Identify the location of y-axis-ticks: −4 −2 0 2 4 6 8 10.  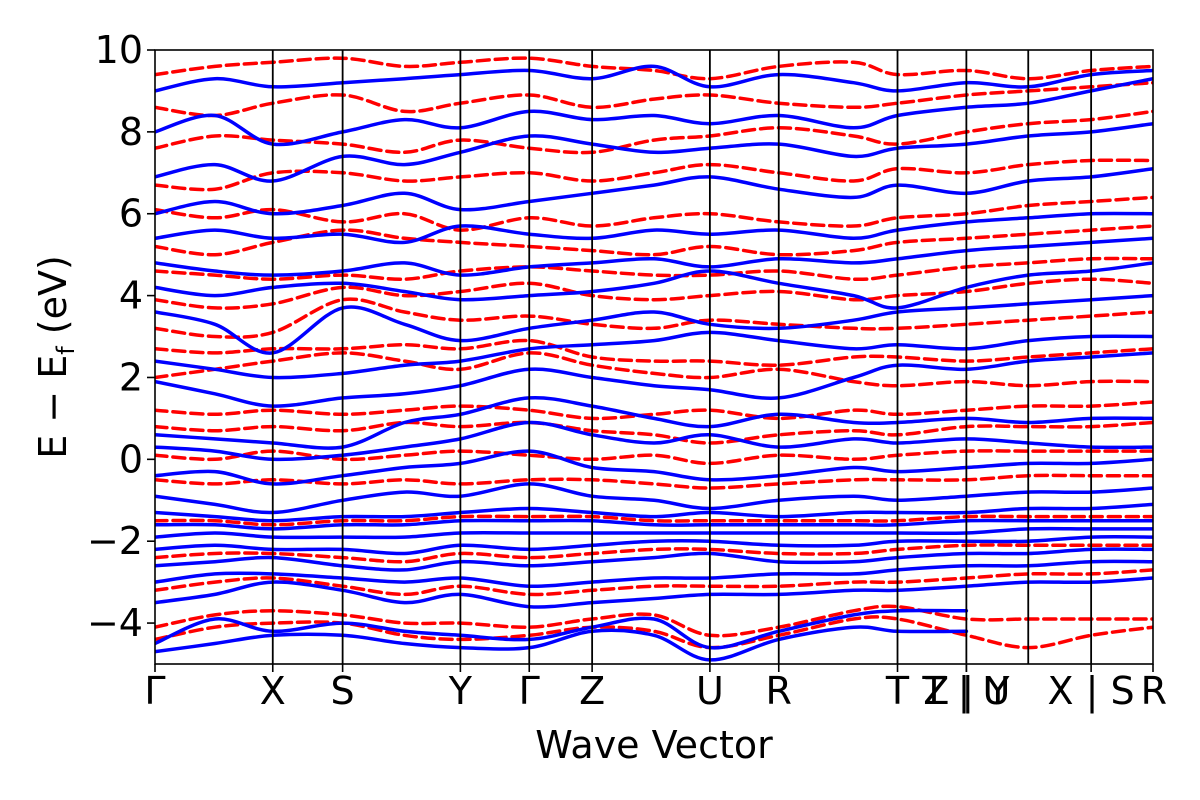
(121, 336).